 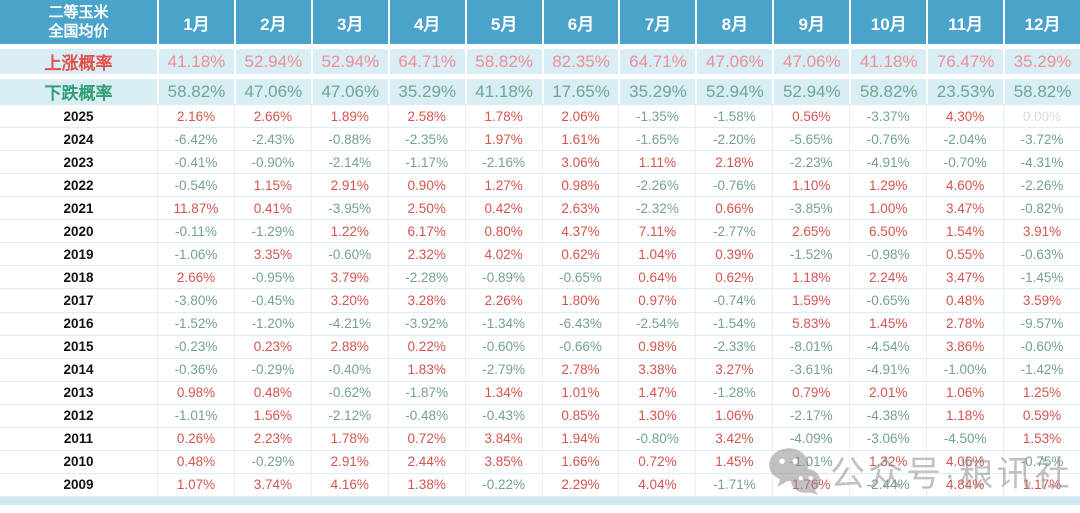 What do you see at coordinates (964, 162) in the screenshot?
I see `value-cell: -0.70%` at bounding box center [964, 162].